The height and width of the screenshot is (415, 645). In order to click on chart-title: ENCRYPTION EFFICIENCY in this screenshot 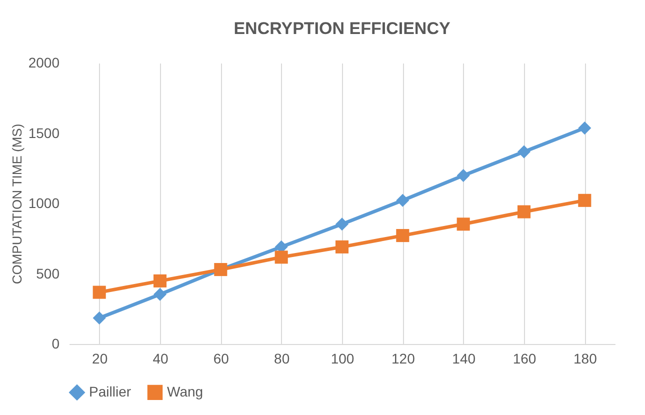, I will do `click(342, 28)`.